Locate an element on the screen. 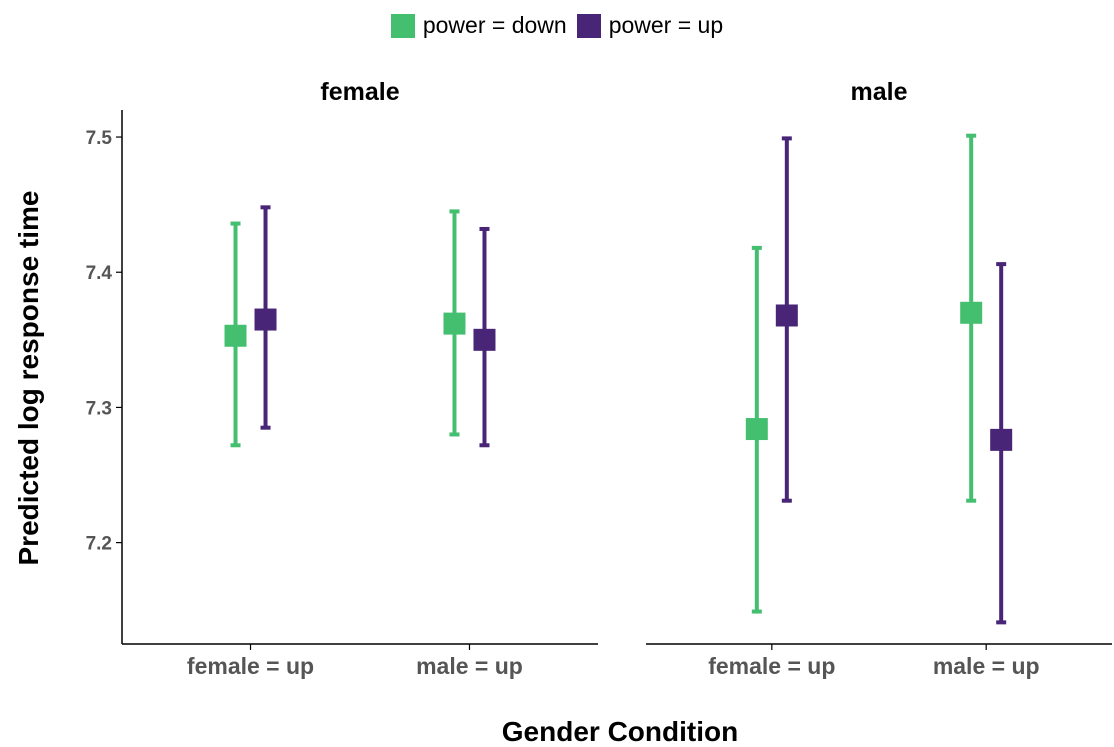 The height and width of the screenshot is (747, 1114). legend-item-power-down: power = down is located at coordinates (478, 25).